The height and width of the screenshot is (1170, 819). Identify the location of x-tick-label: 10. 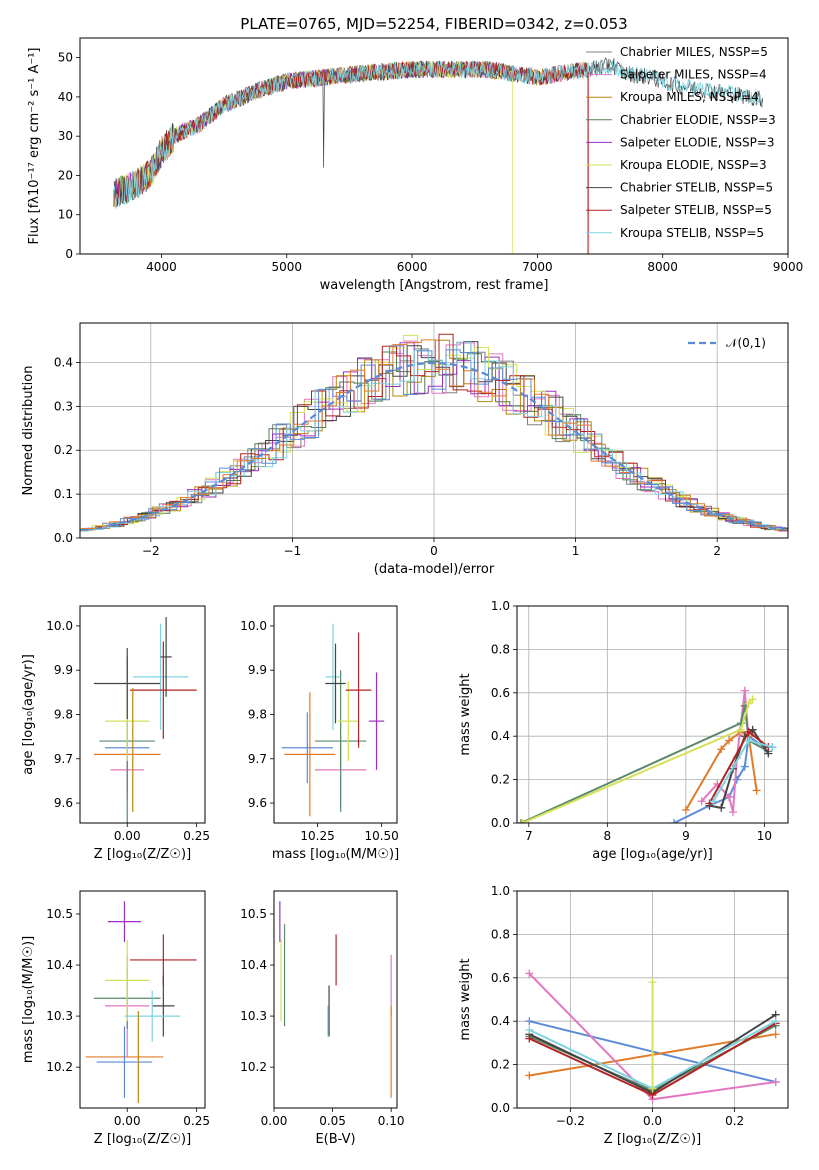
(764, 836).